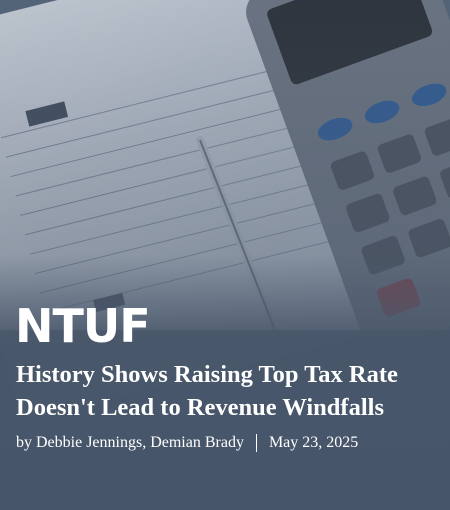 The image size is (450, 510). What do you see at coordinates (313, 442) in the screenshot?
I see `date: May 23, 2025` at bounding box center [313, 442].